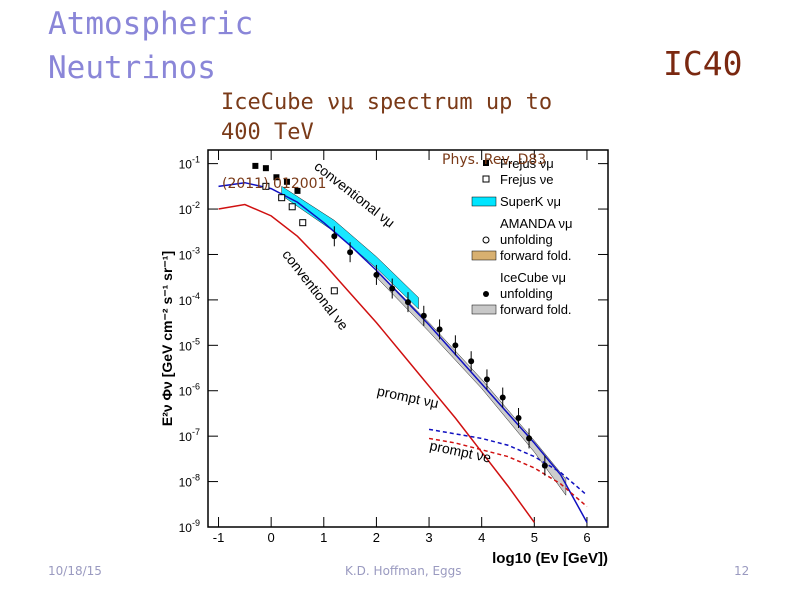 The image size is (799, 600). I want to click on x-tick-label: -1, so click(219, 537).